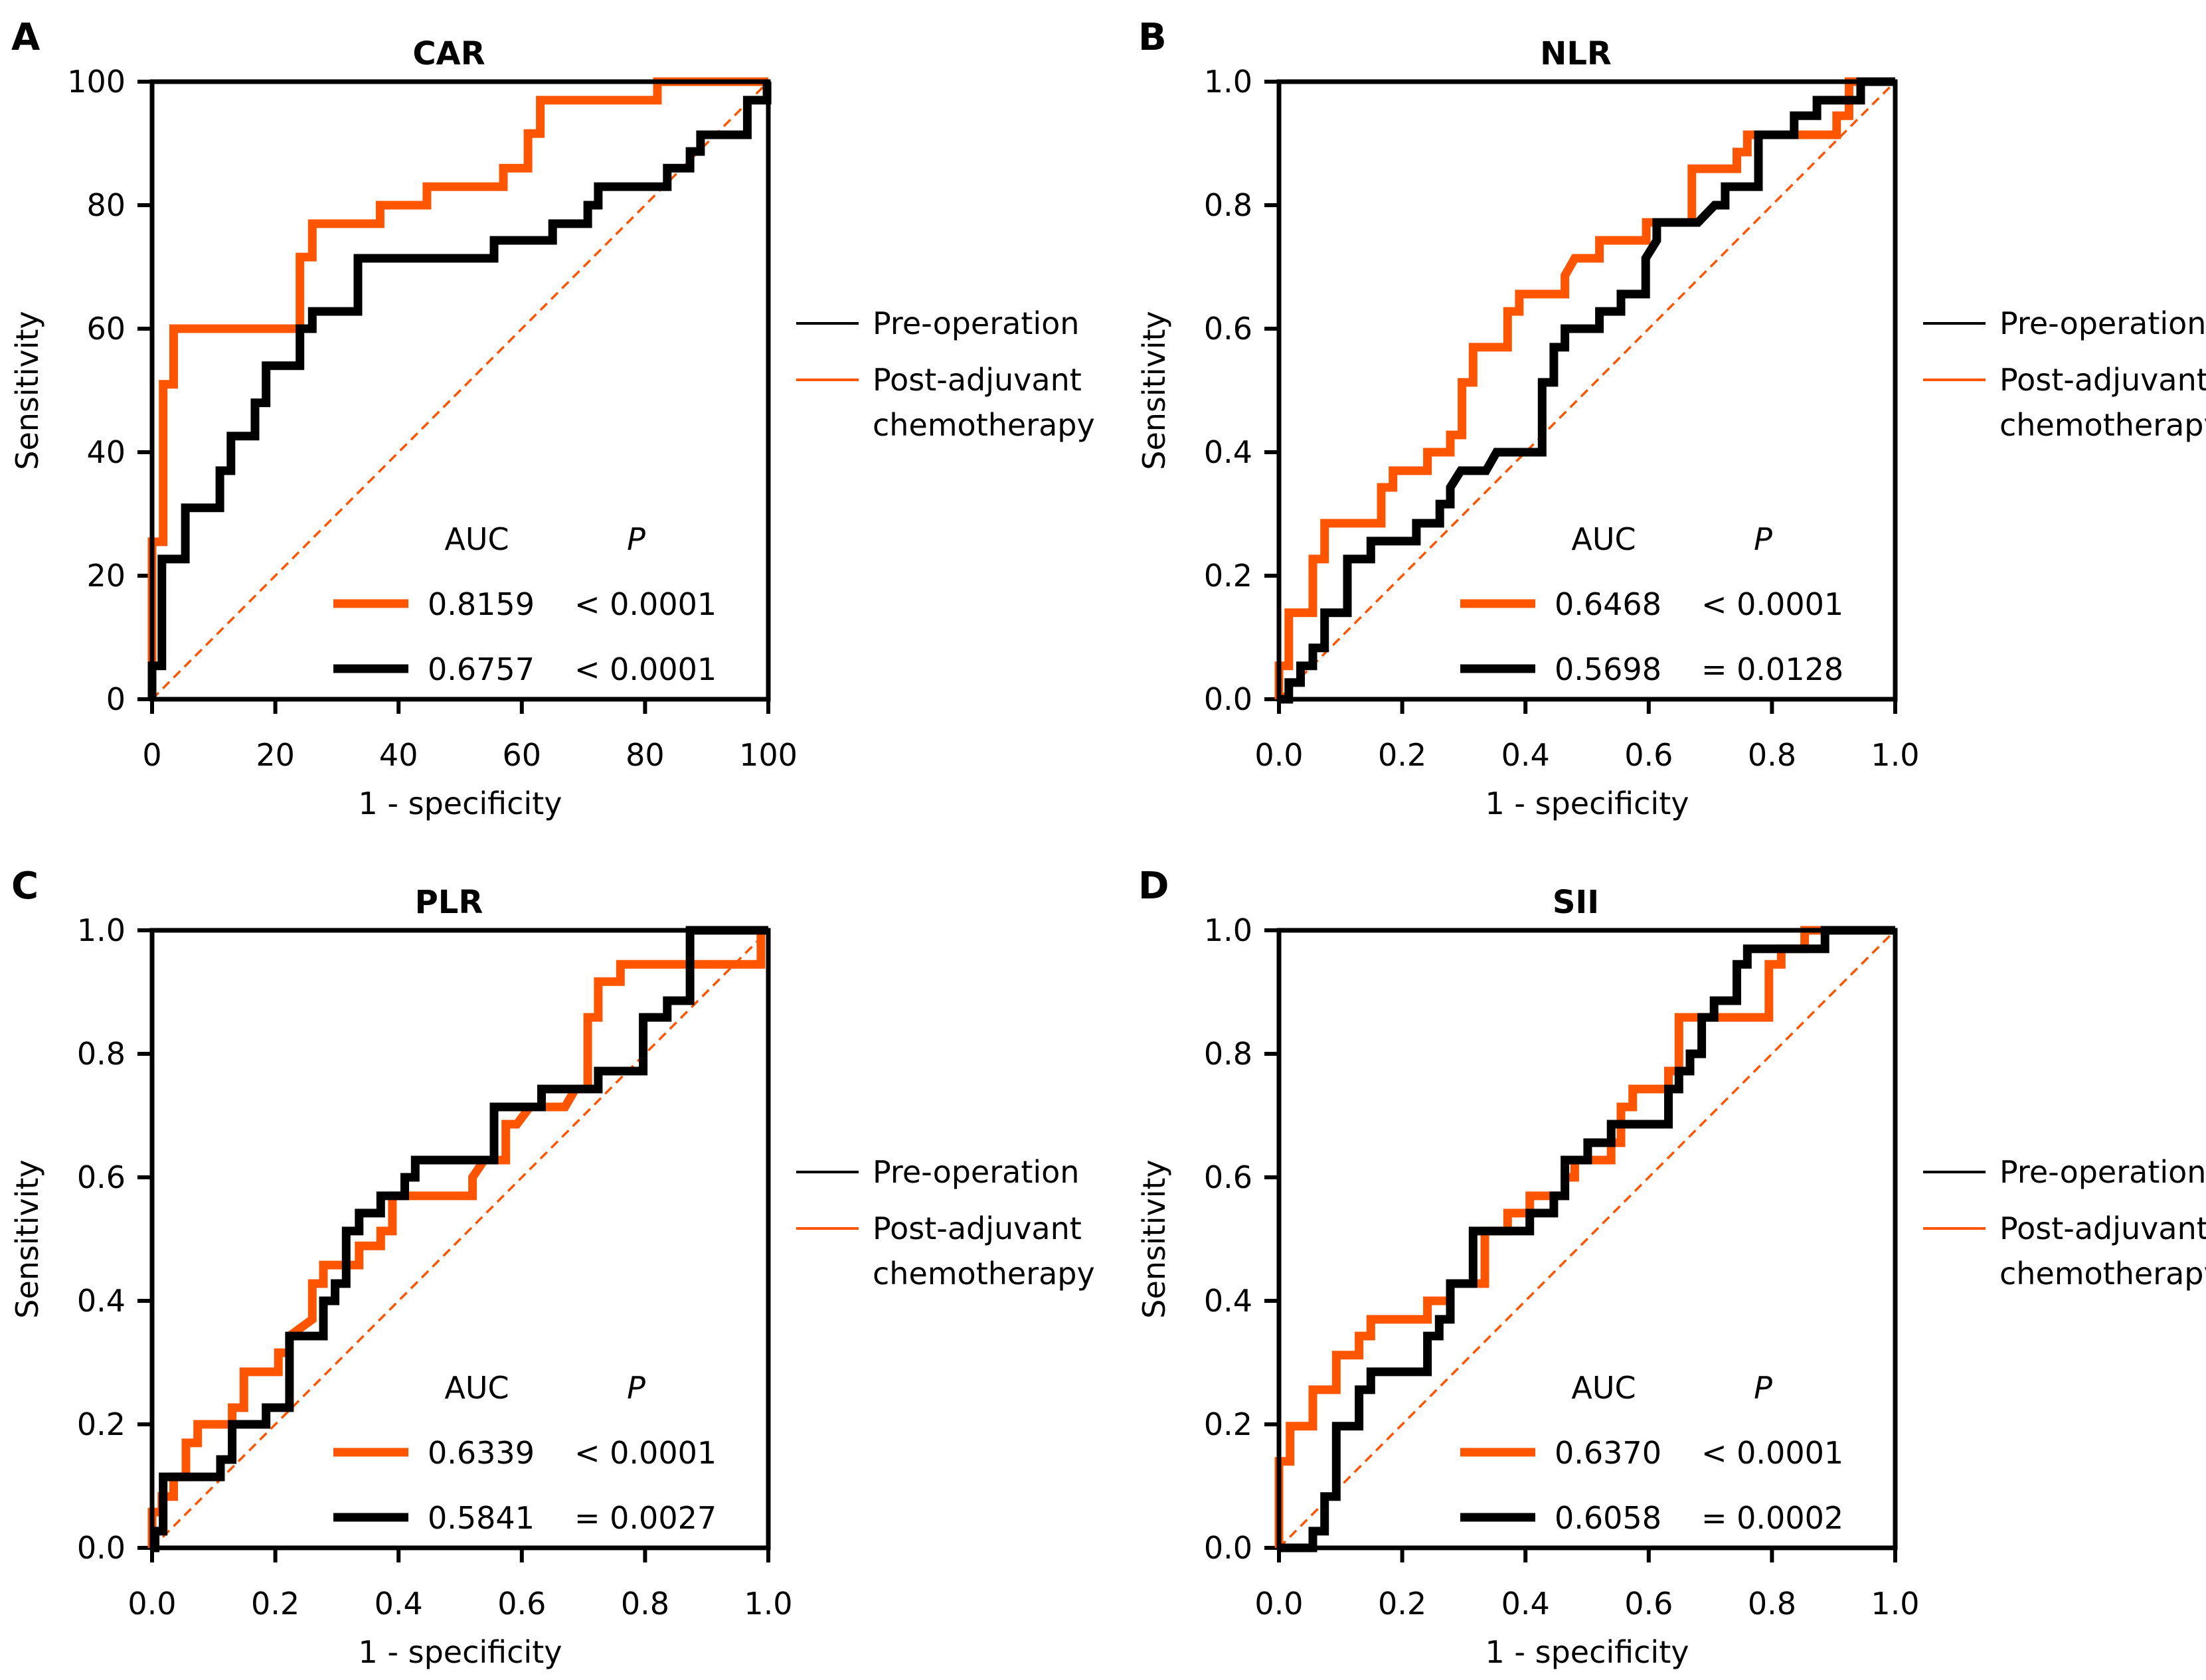  What do you see at coordinates (522, 755) in the screenshot?
I see `x-tick-label: 60` at bounding box center [522, 755].